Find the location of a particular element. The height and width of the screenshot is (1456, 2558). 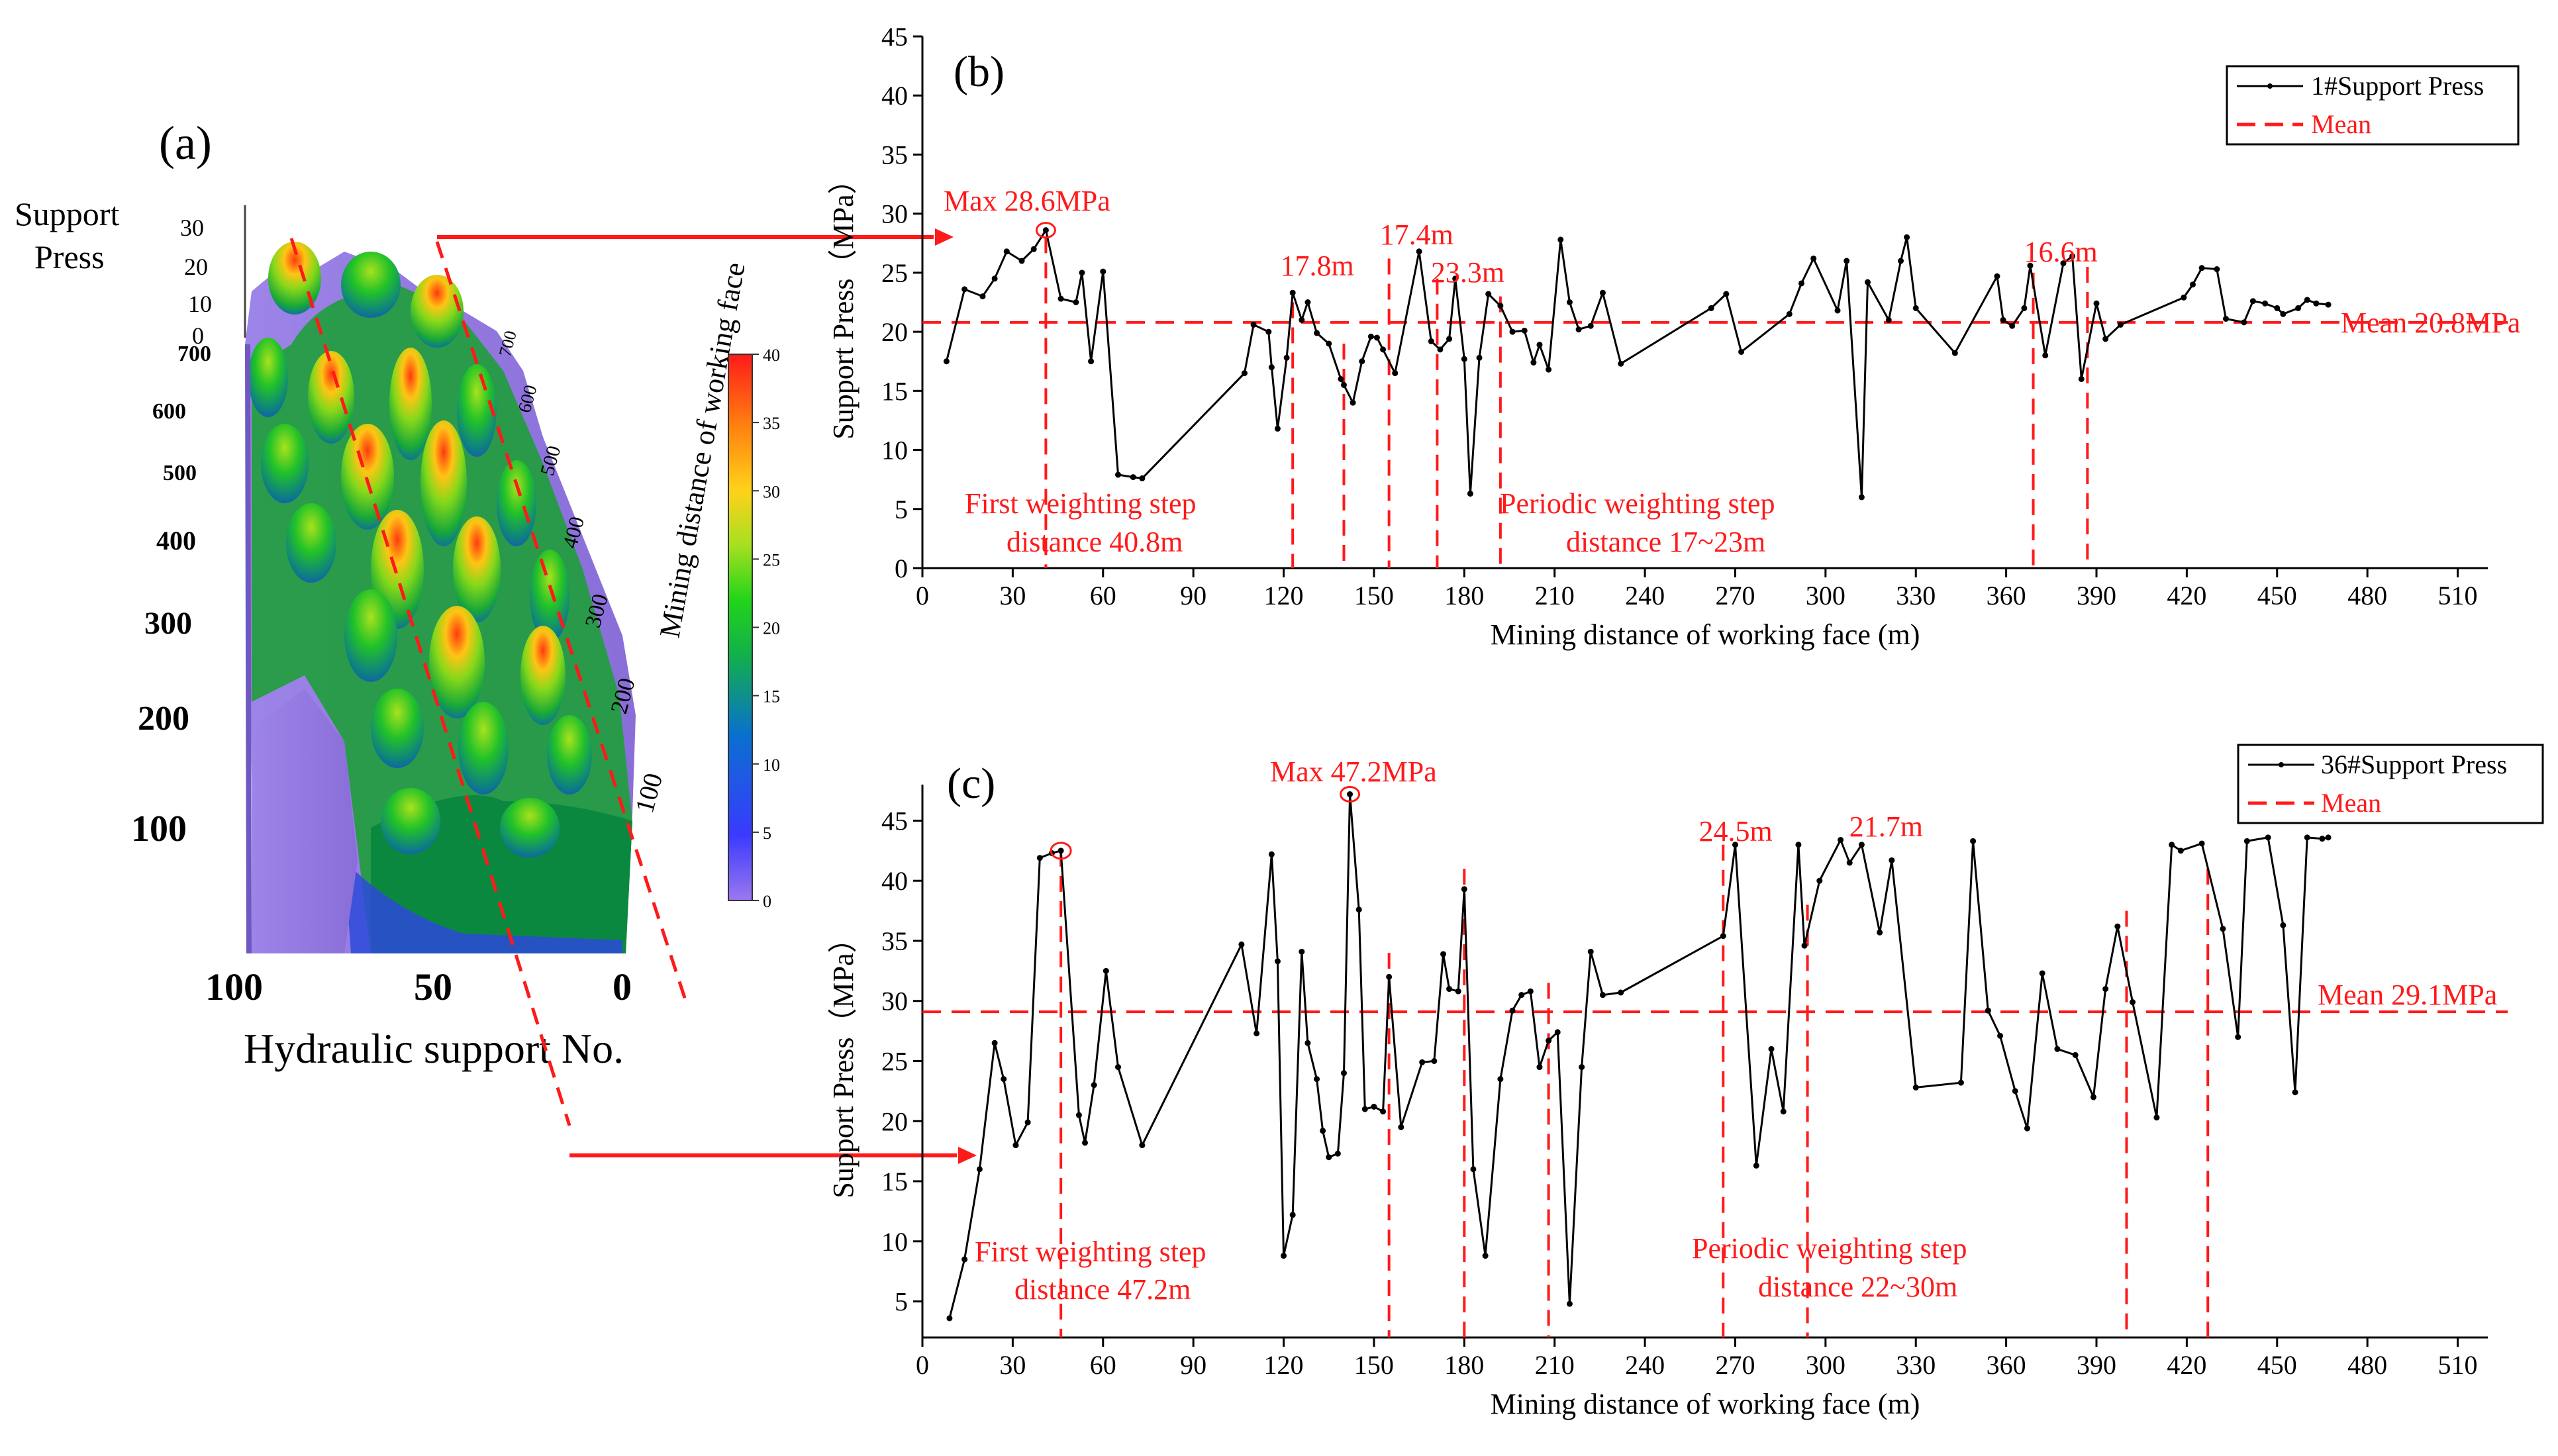

first-weighting-line2: distance 40.8m is located at coordinates (1095, 542).